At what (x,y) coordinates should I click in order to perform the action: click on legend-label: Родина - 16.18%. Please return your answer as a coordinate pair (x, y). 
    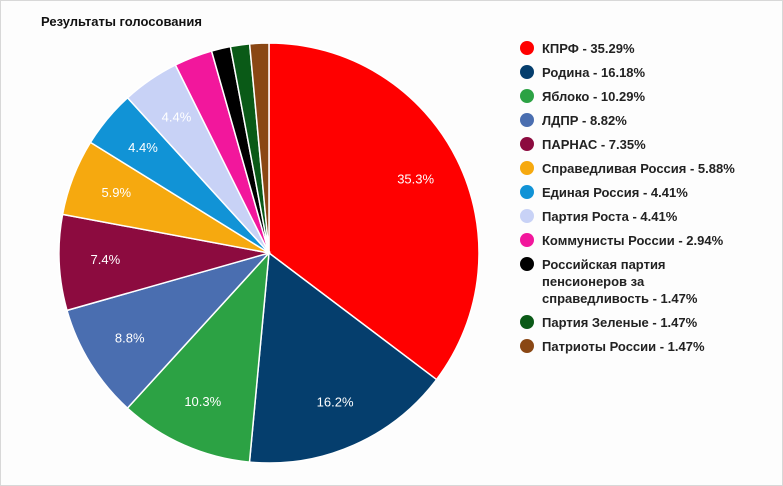
    Looking at the image, I should click on (594, 72).